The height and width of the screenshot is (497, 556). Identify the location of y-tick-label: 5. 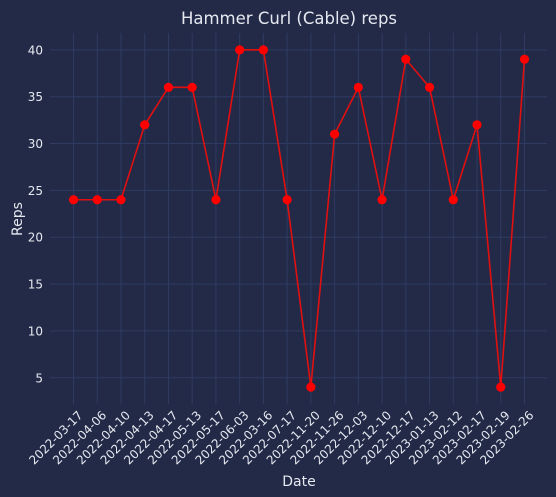
(39, 378).